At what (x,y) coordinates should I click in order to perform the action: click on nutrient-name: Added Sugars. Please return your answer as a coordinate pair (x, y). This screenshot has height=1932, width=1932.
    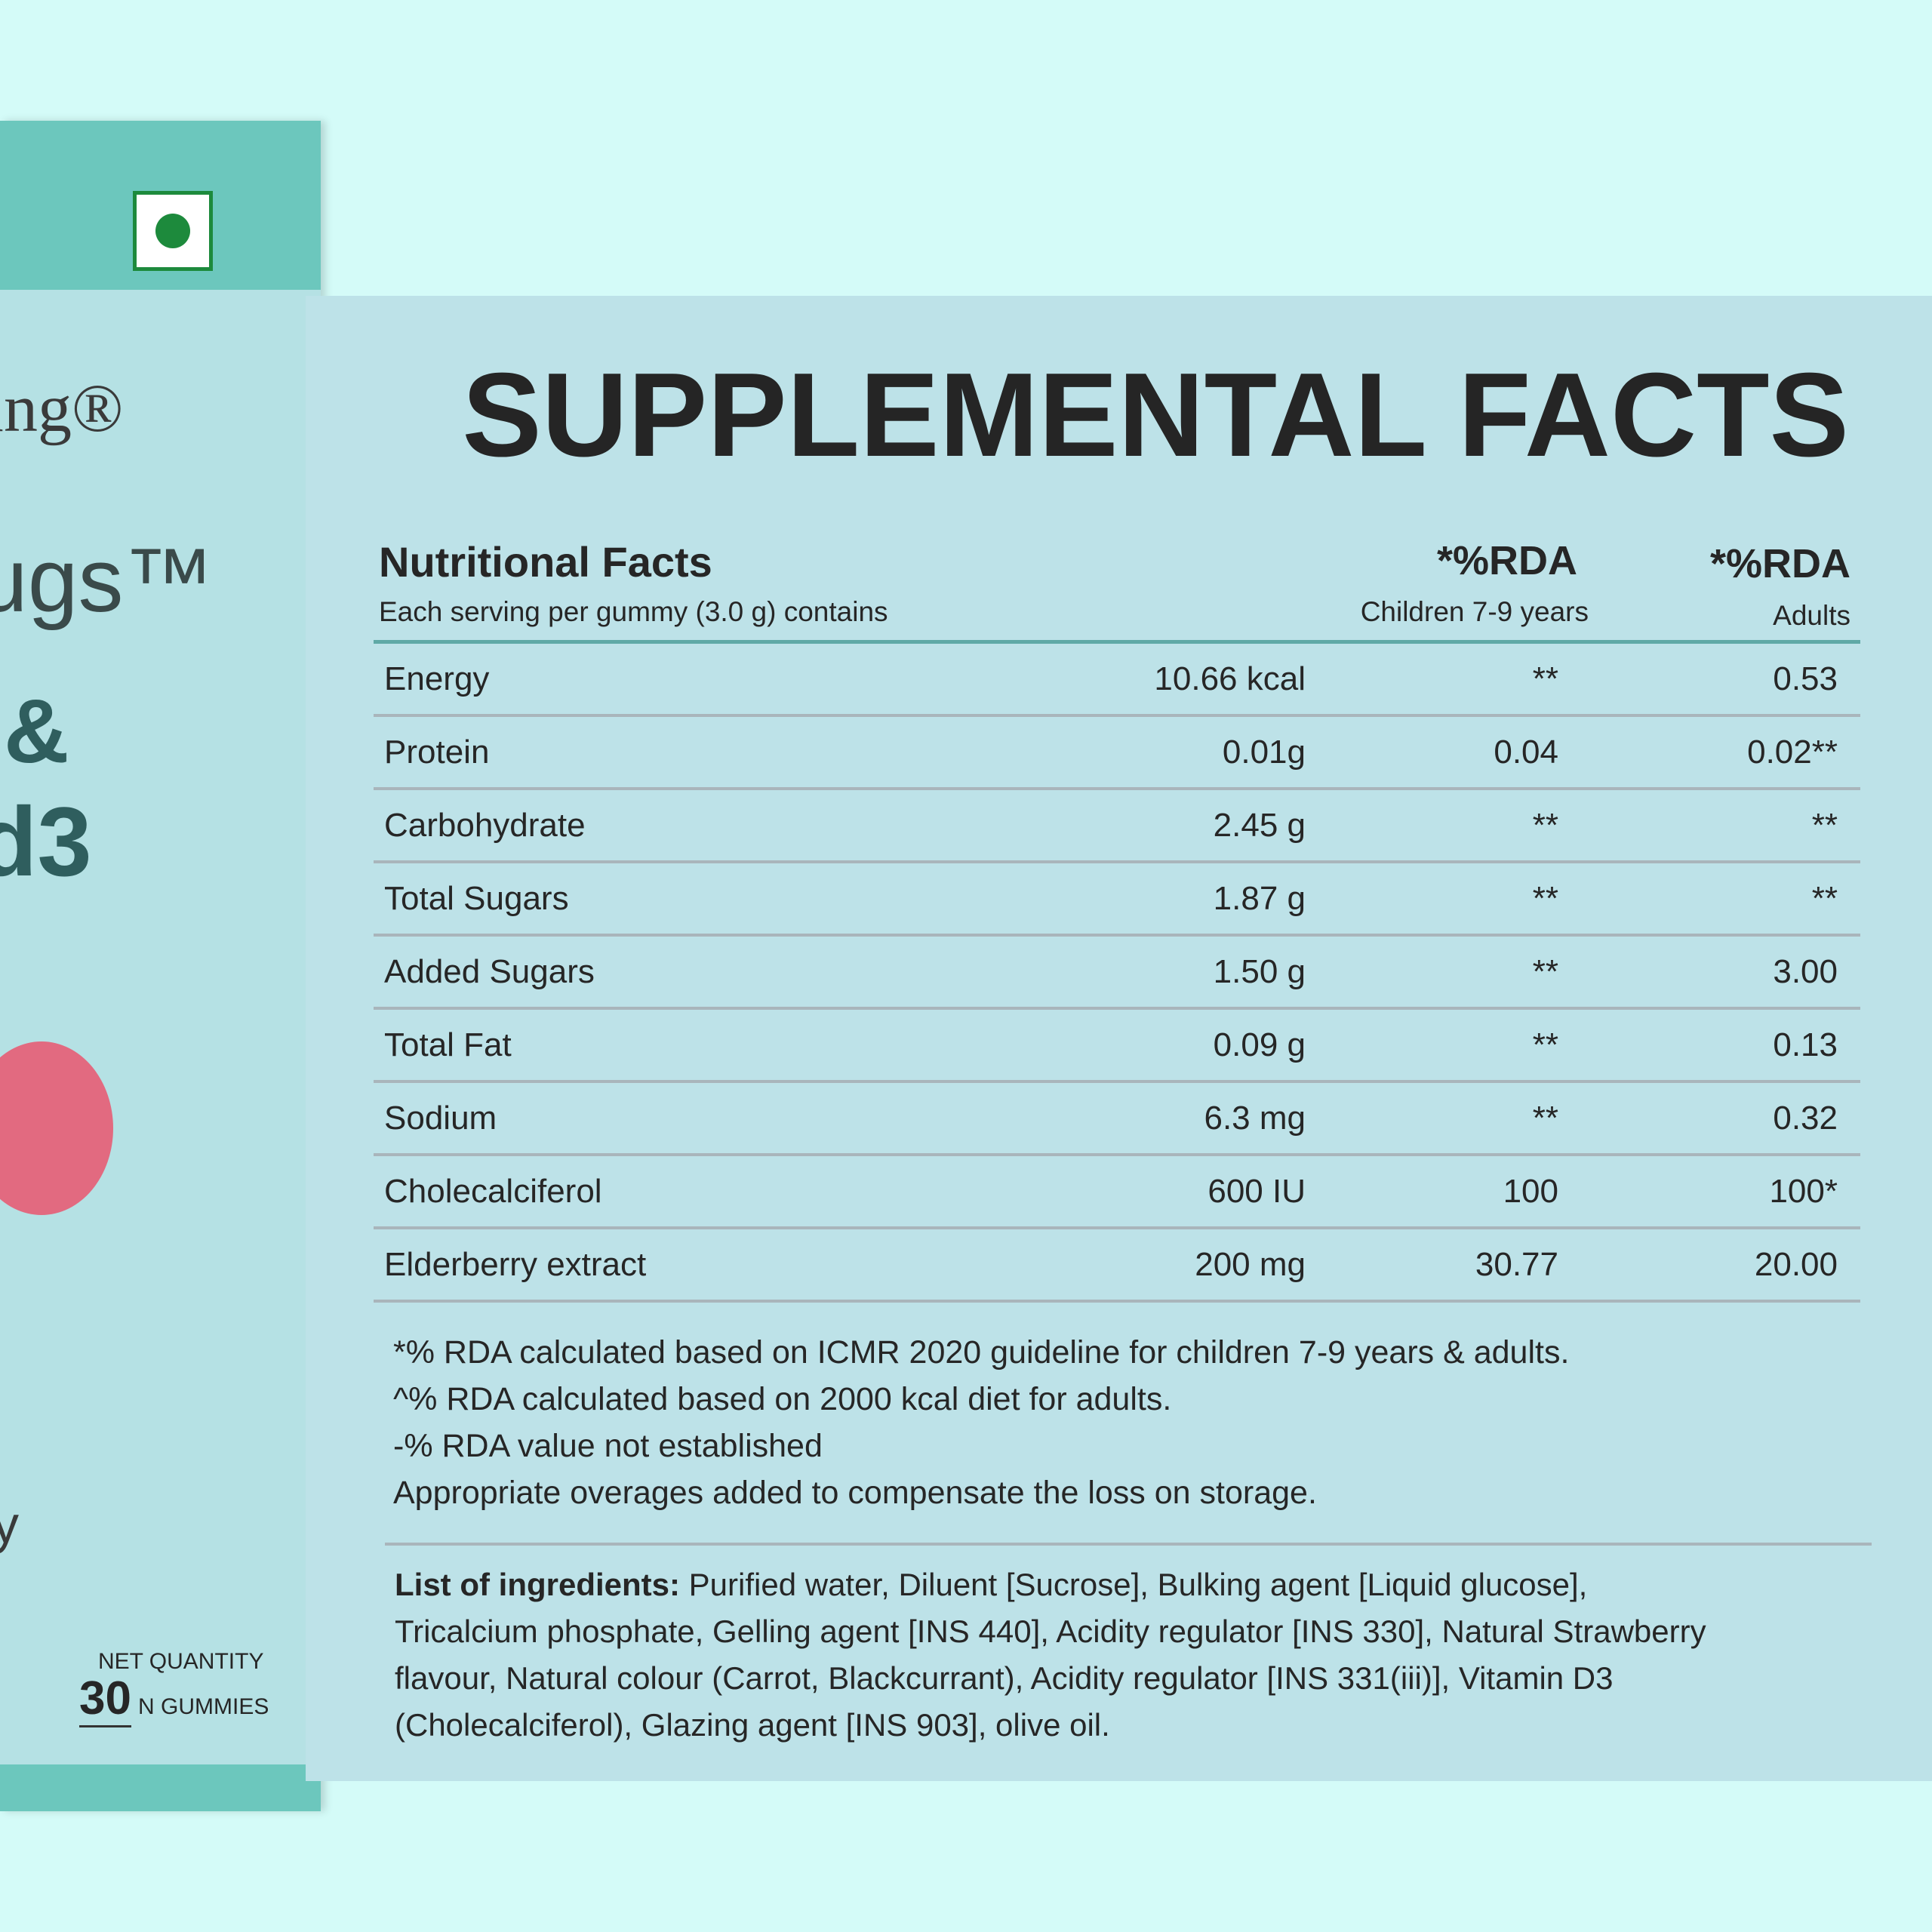
    Looking at the image, I should click on (489, 971).